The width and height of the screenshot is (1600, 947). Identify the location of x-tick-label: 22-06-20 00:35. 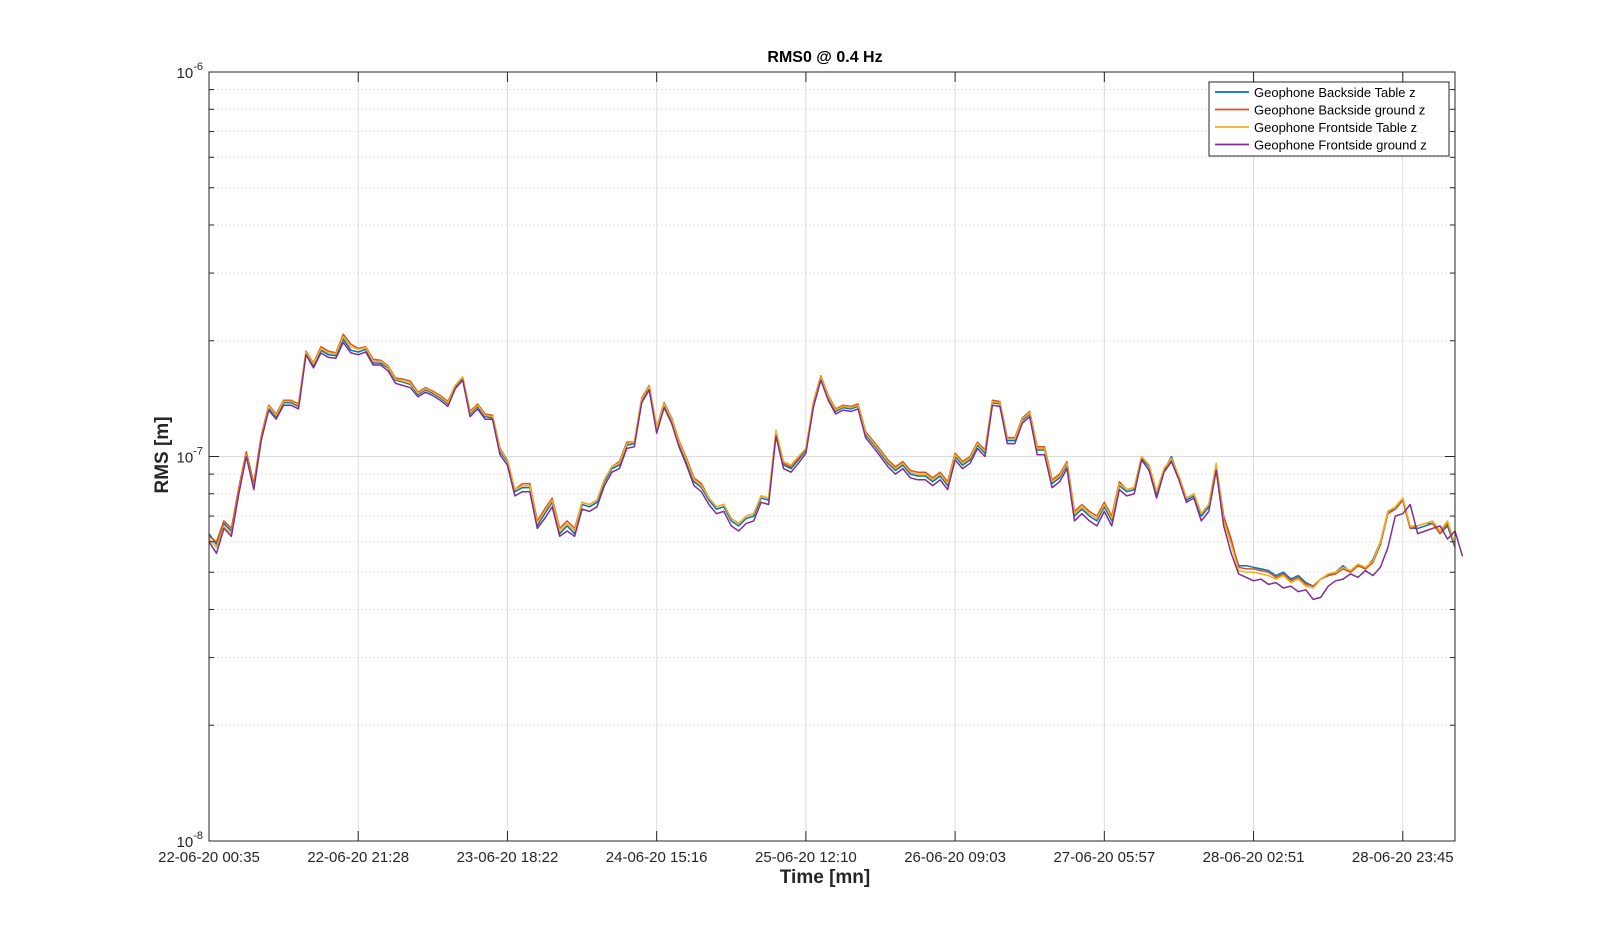
(209, 857).